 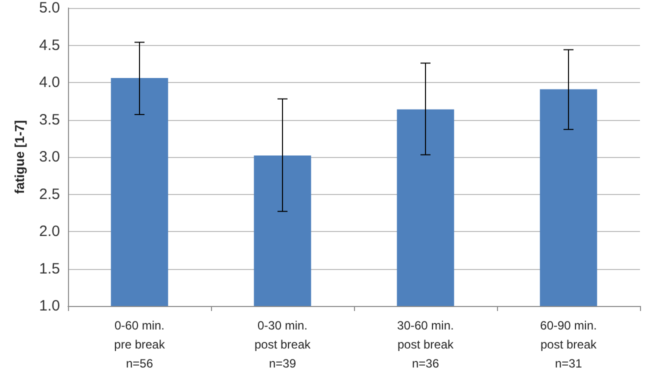 I want to click on y-tick-label: 2.5, so click(x=49, y=194).